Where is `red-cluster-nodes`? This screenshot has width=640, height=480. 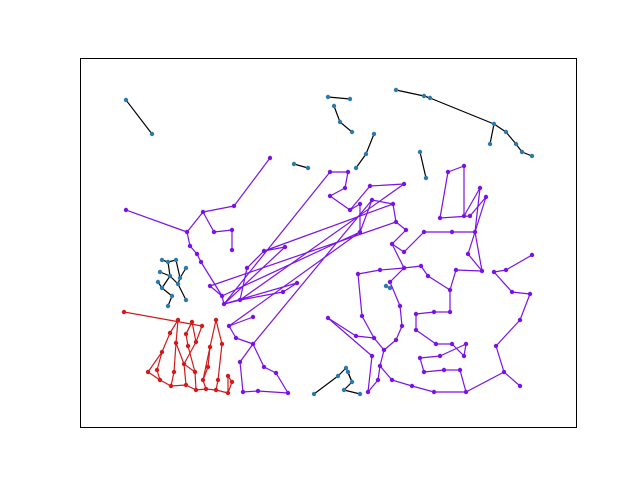 red-cluster-nodes is located at coordinates (178, 352).